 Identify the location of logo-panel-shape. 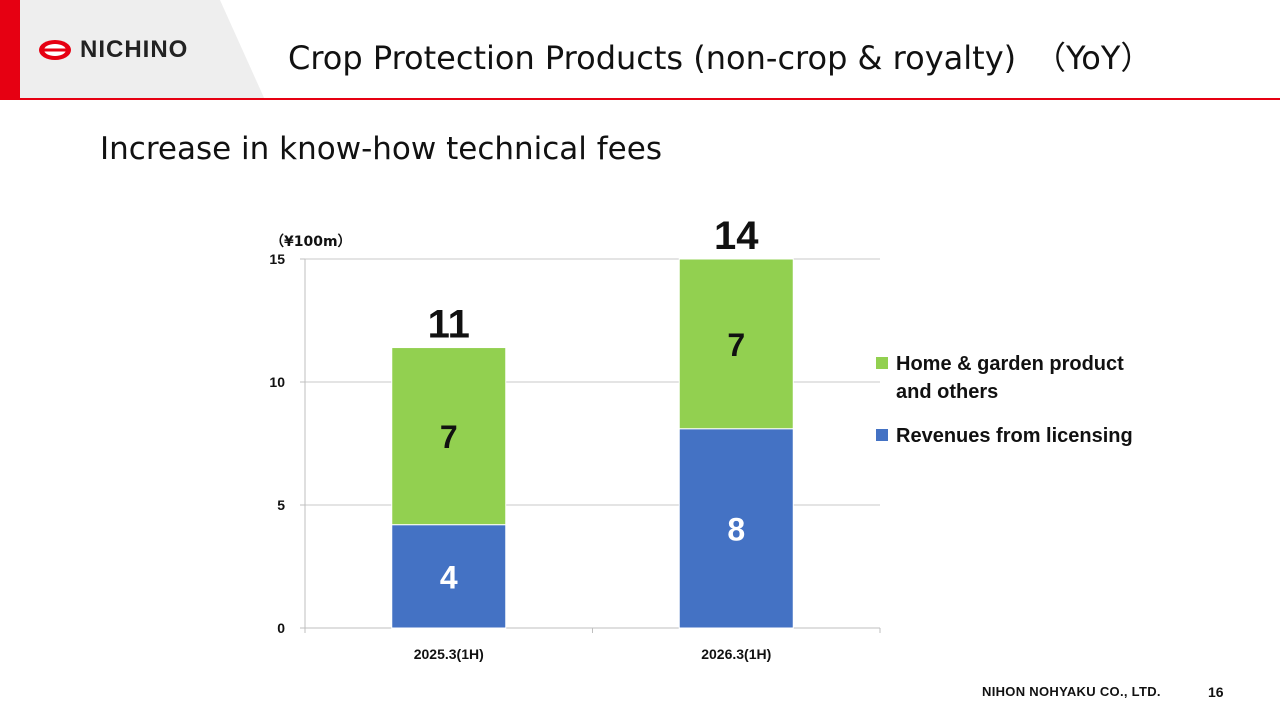
(142, 50).